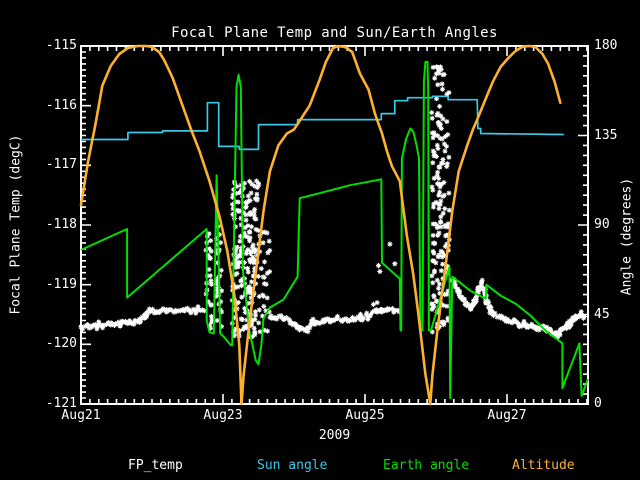  I want to click on left-tick-label: -116, so click(61, 105).